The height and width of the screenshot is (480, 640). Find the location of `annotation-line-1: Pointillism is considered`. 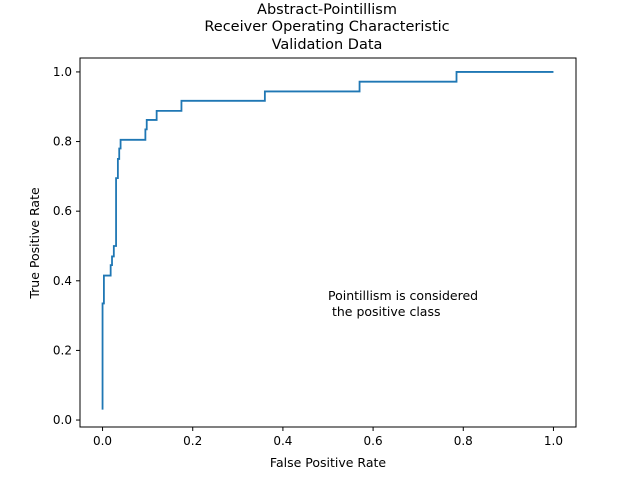

annotation-line-1: Pointillism is considered is located at coordinates (403, 295).